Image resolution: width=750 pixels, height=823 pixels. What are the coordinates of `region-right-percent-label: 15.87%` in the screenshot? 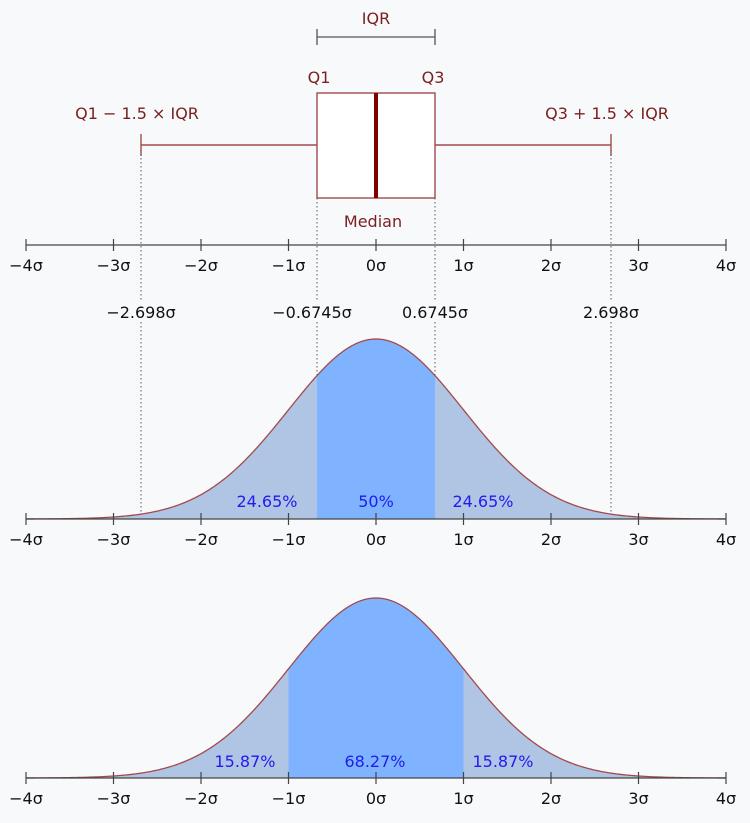 It's located at (502, 761).